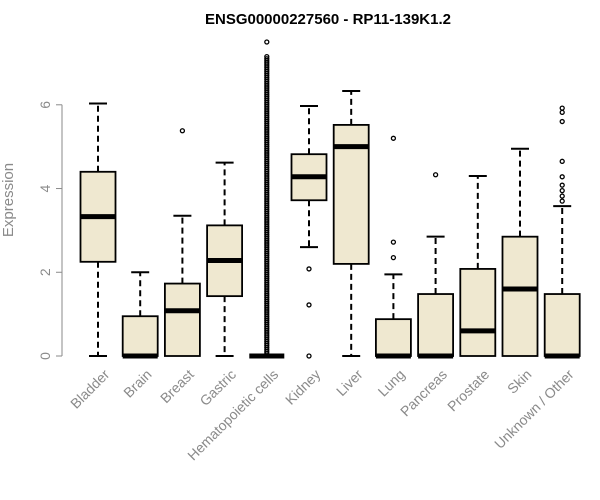 This screenshot has width=600, height=500. Describe the element at coordinates (8, 200) in the screenshot. I see `y-axis-label: Expression` at that location.